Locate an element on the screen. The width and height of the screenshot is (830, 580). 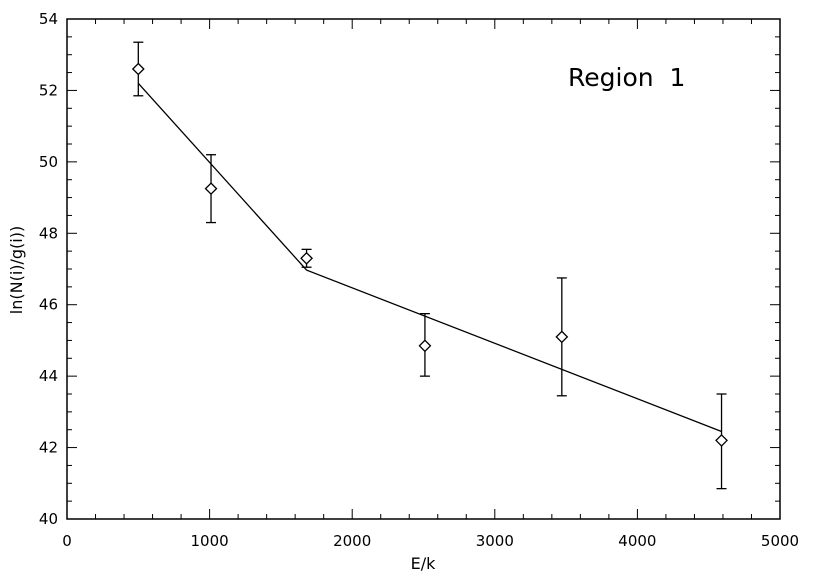
x-axis-label: E/k is located at coordinates (424, 563).